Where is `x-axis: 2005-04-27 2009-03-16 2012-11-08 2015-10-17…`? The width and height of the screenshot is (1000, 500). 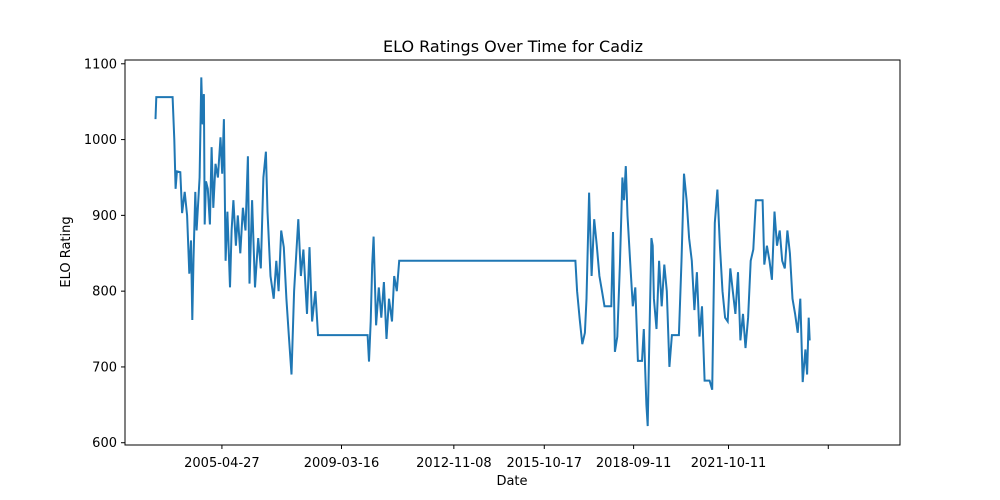 x-axis: 2005-04-27 2009-03-16 2012-11-08 2015-10-17… is located at coordinates (506, 458).